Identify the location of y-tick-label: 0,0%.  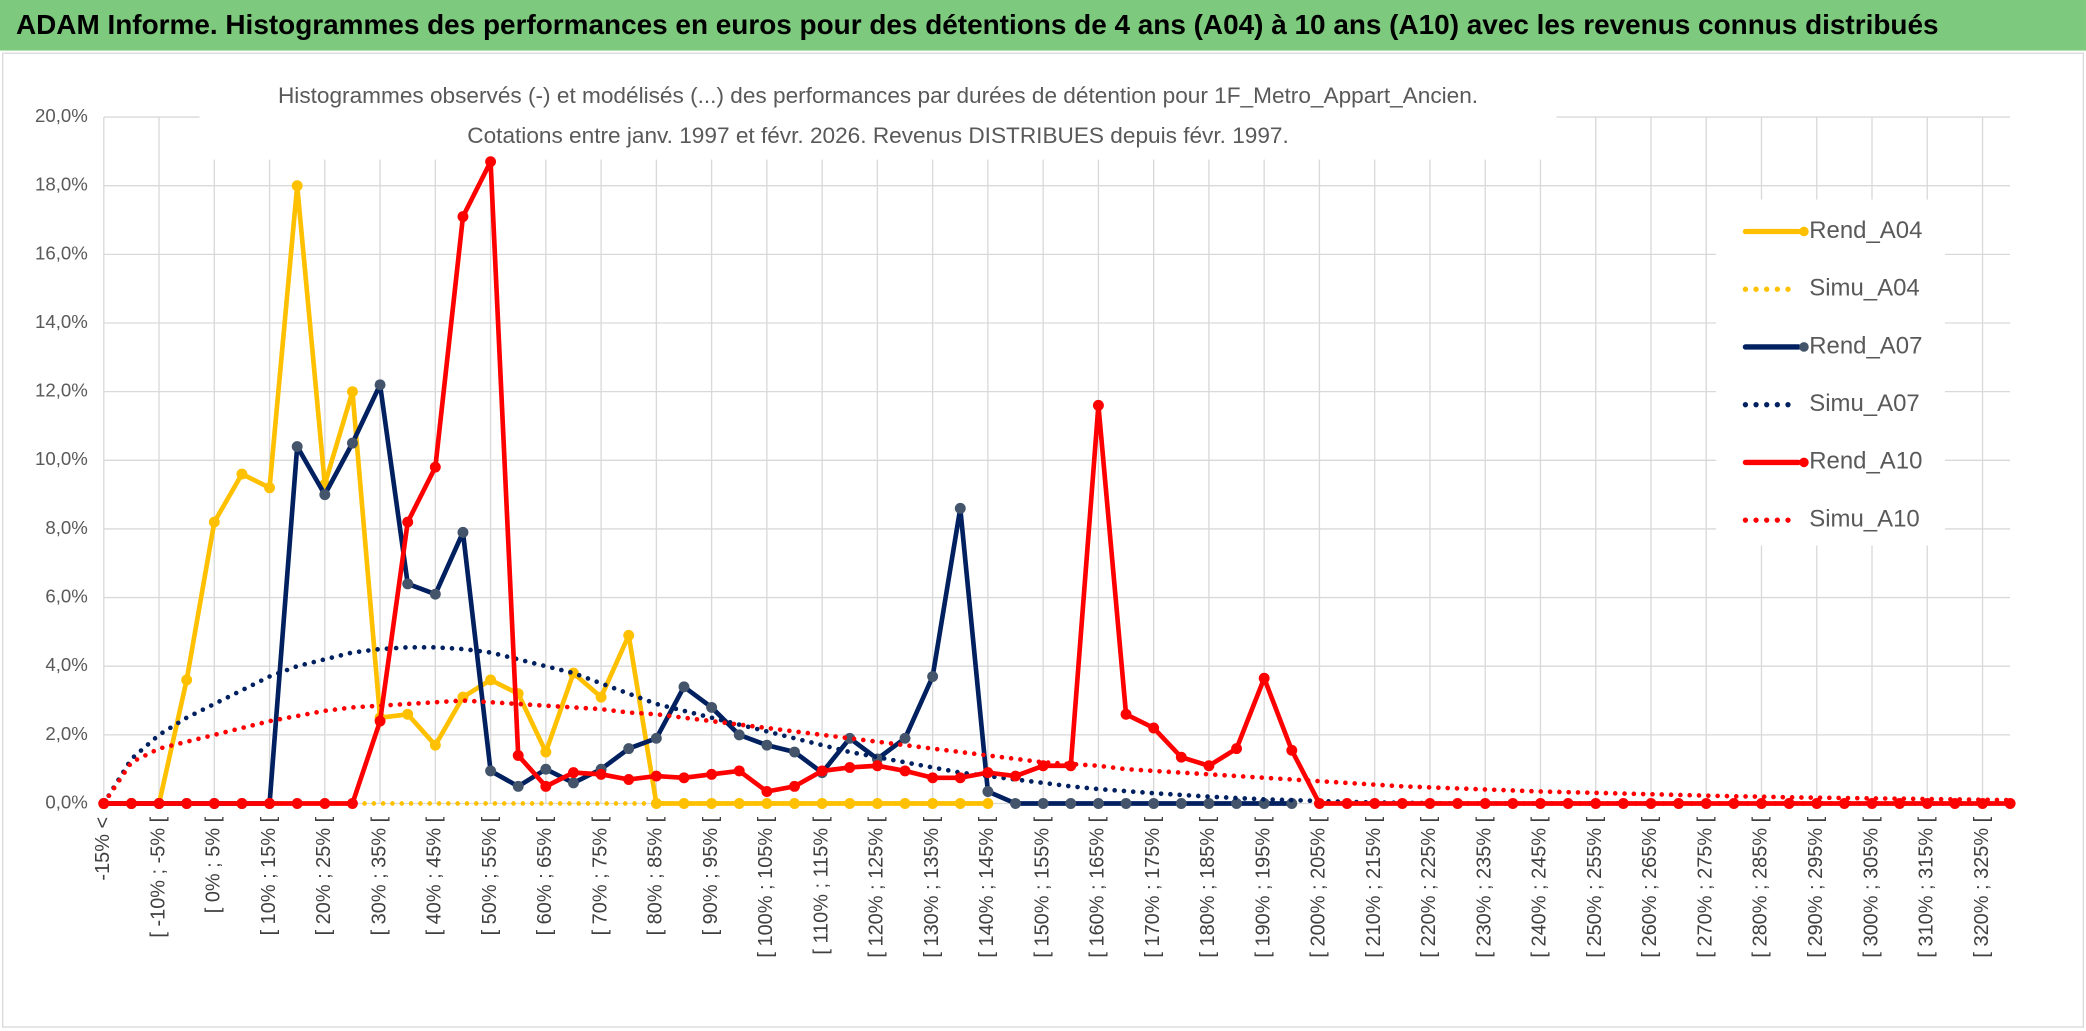
(66, 801).